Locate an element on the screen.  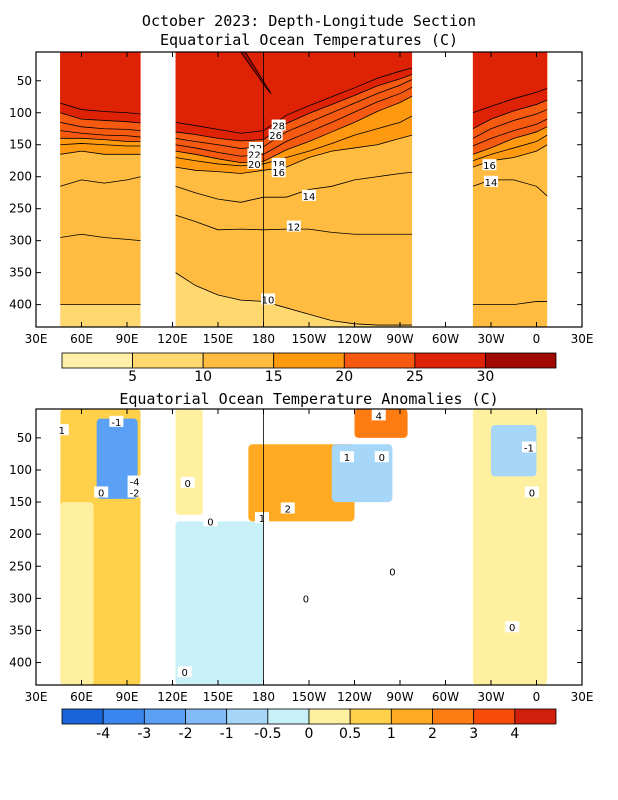
colorbar-label: -1 is located at coordinates (227, 734).